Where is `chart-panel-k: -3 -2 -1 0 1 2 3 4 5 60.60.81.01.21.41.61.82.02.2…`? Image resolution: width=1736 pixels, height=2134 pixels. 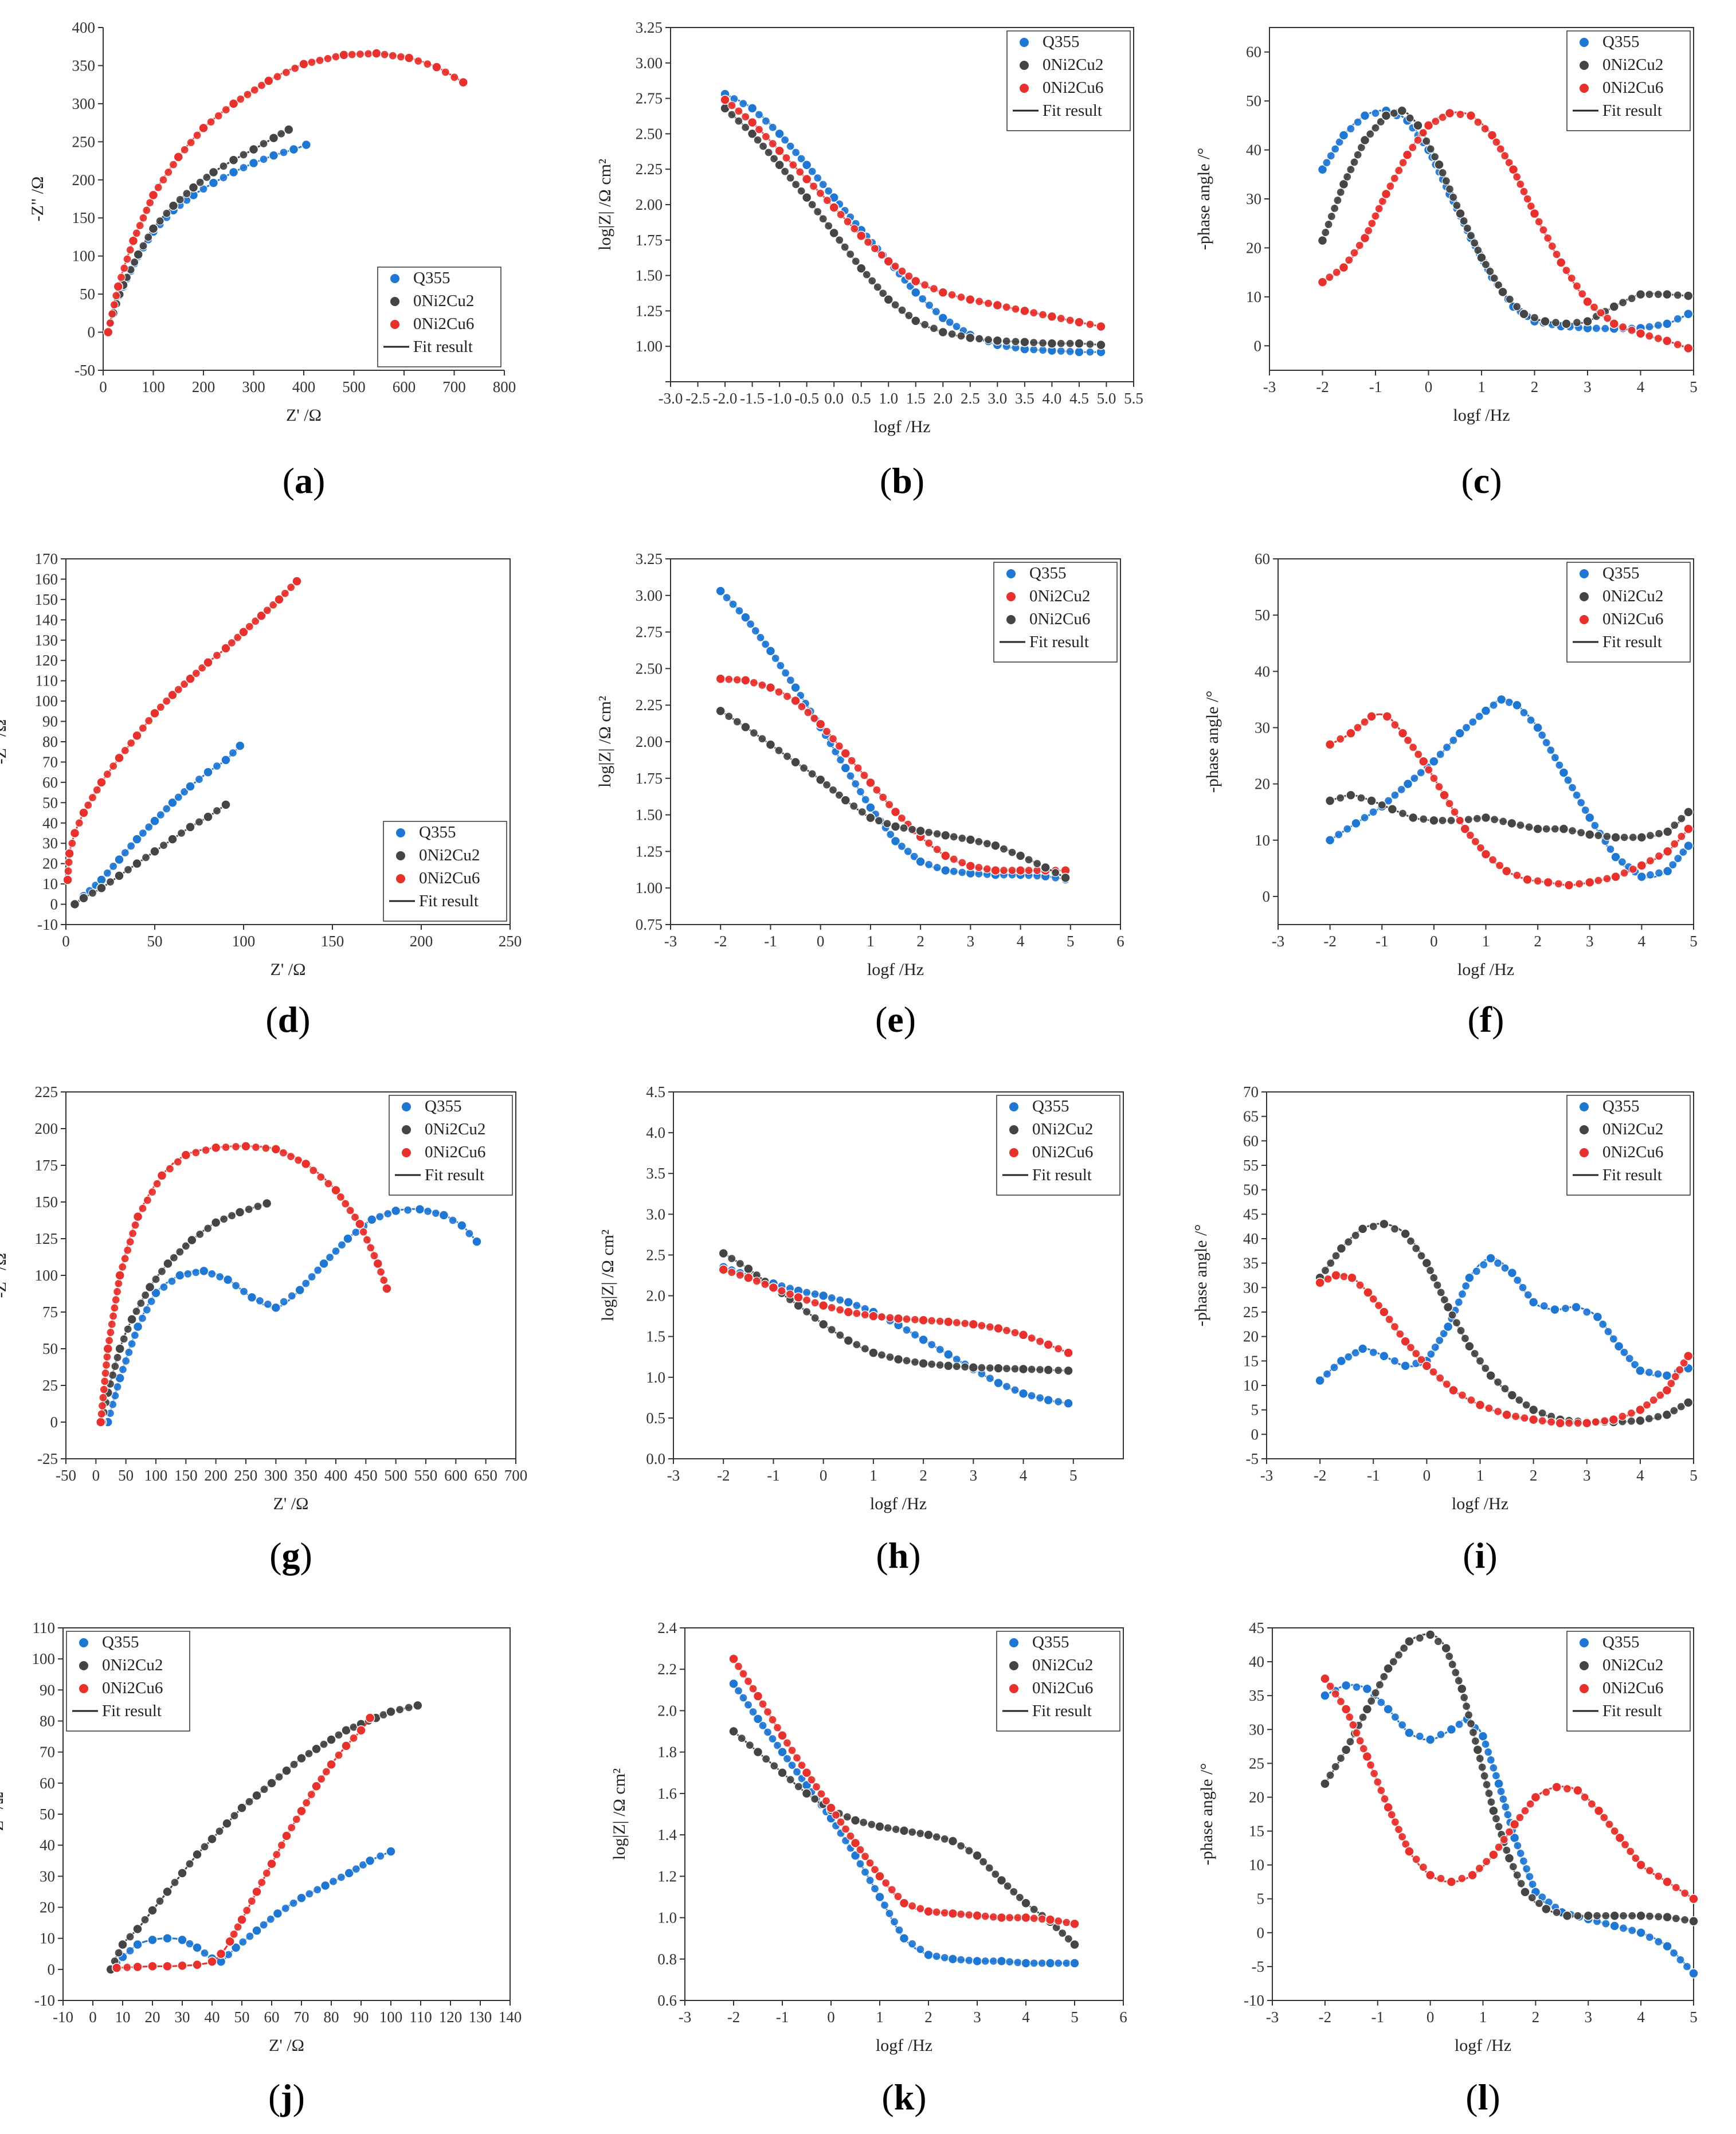
chart-panel-k: -3 -2 -1 0 1 2 3 4 5 60.60.81.01.21.41.61.82.02.2… is located at coordinates (868, 1868).